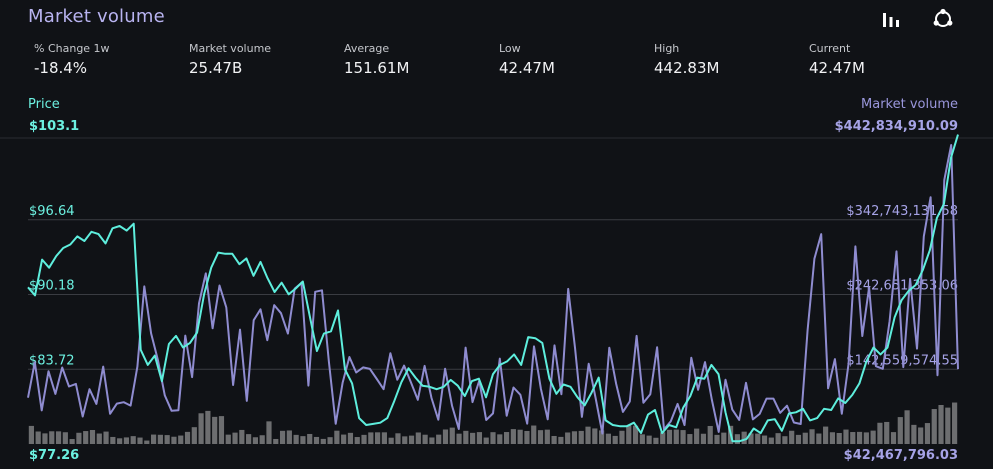 The width and height of the screenshot is (993, 469). I want to click on stat-label: Market volume, so click(230, 48).